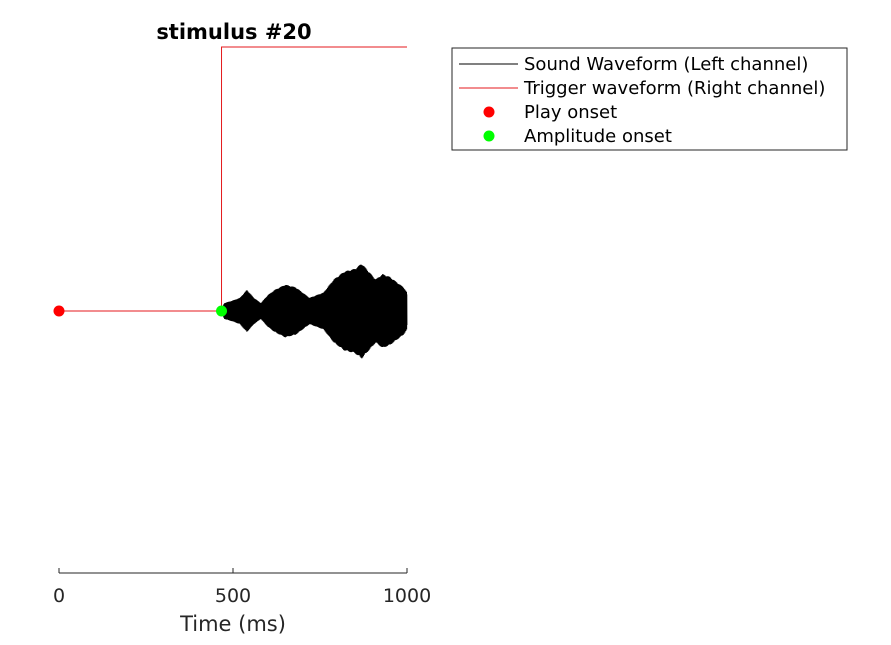  I want to click on x-axis-ticks: 0 500 1000, so click(242, 587).